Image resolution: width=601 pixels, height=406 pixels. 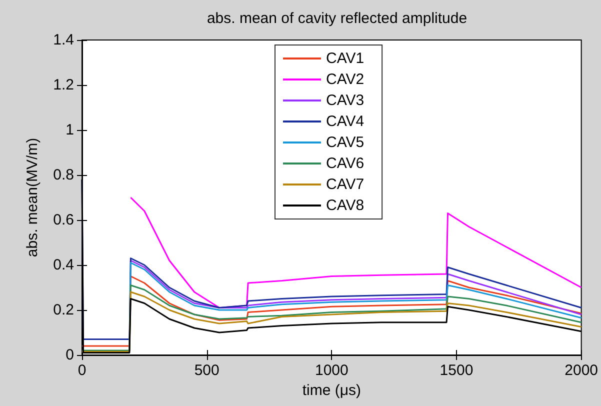 What do you see at coordinates (63, 40) in the screenshot?
I see `y-tick-label: 1.4` at bounding box center [63, 40].